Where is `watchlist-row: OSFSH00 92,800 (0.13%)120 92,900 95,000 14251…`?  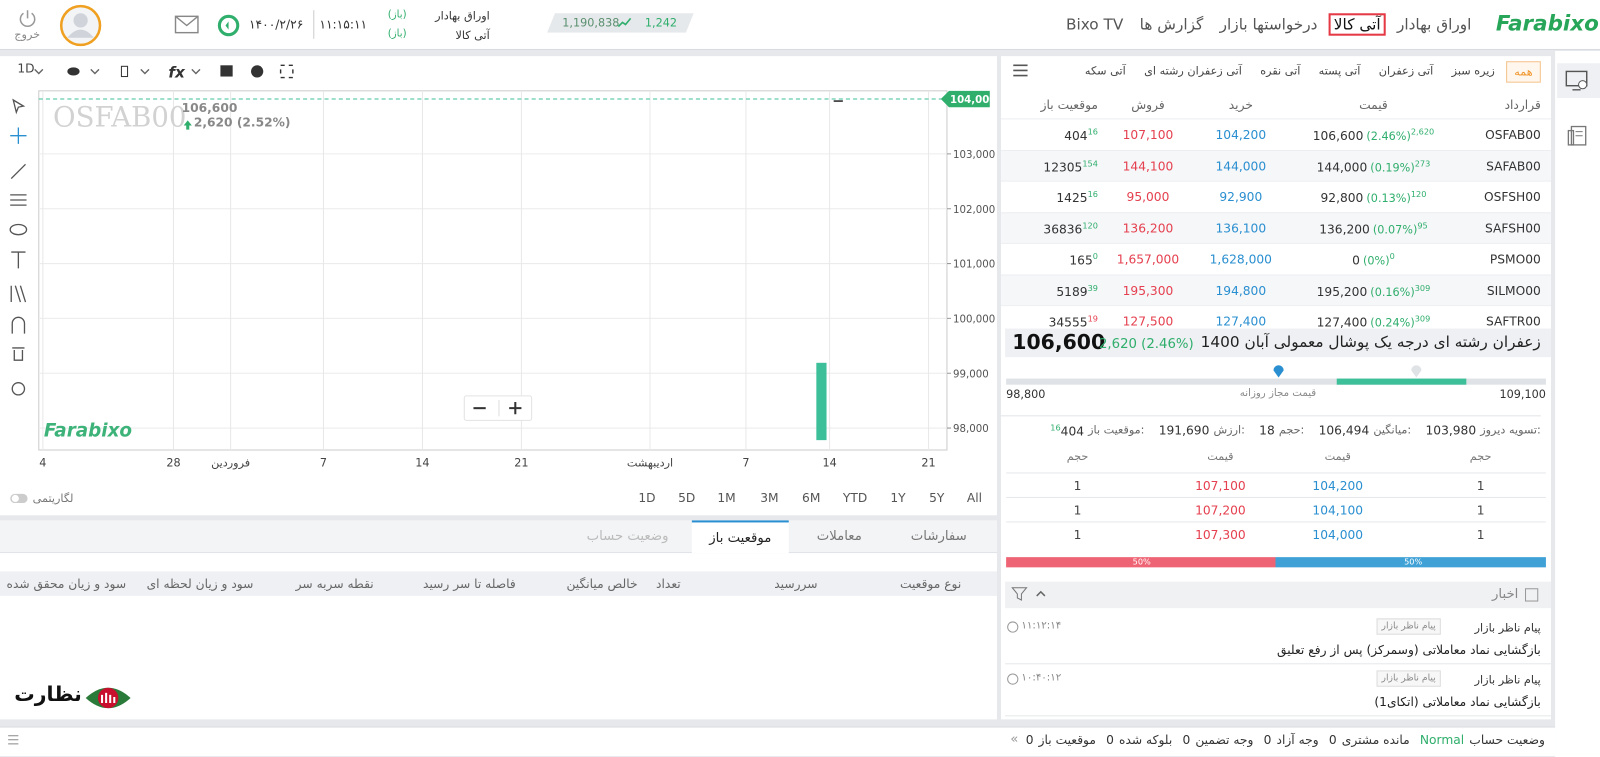 watchlist-row: OSFSH00 92,800 (0.13%)120 92,900 95,000 14251… is located at coordinates (1276, 196).